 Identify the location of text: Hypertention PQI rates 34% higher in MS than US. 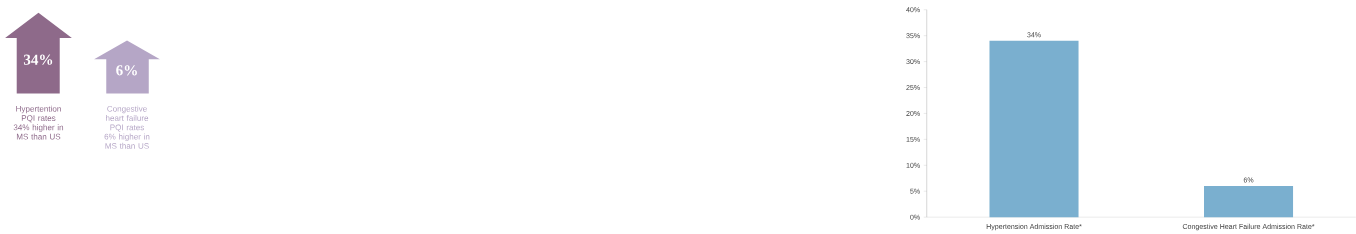
(38, 122).